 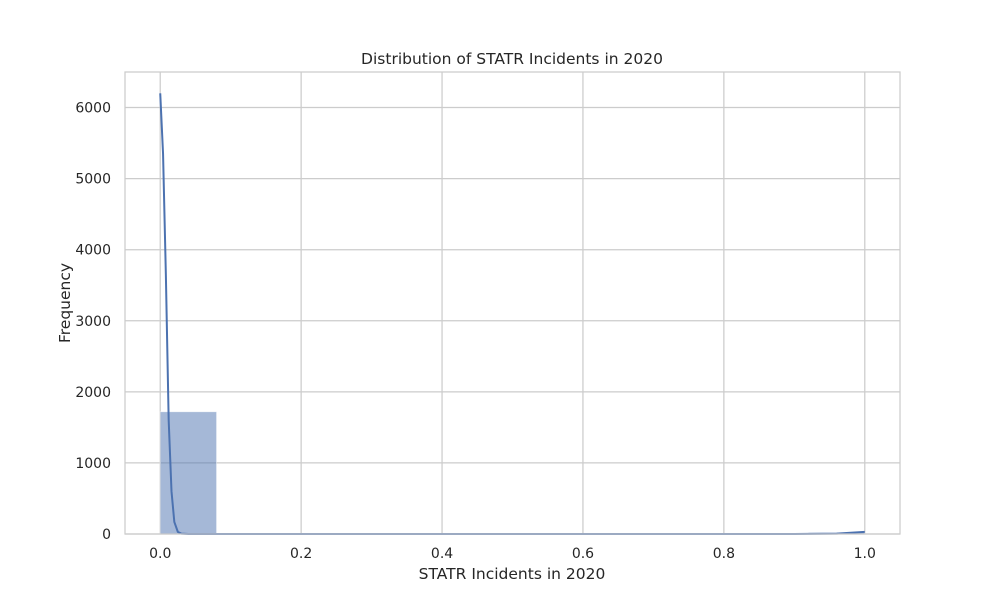 What do you see at coordinates (93, 109) in the screenshot?
I see `y-tick-label: 6000` at bounding box center [93, 109].